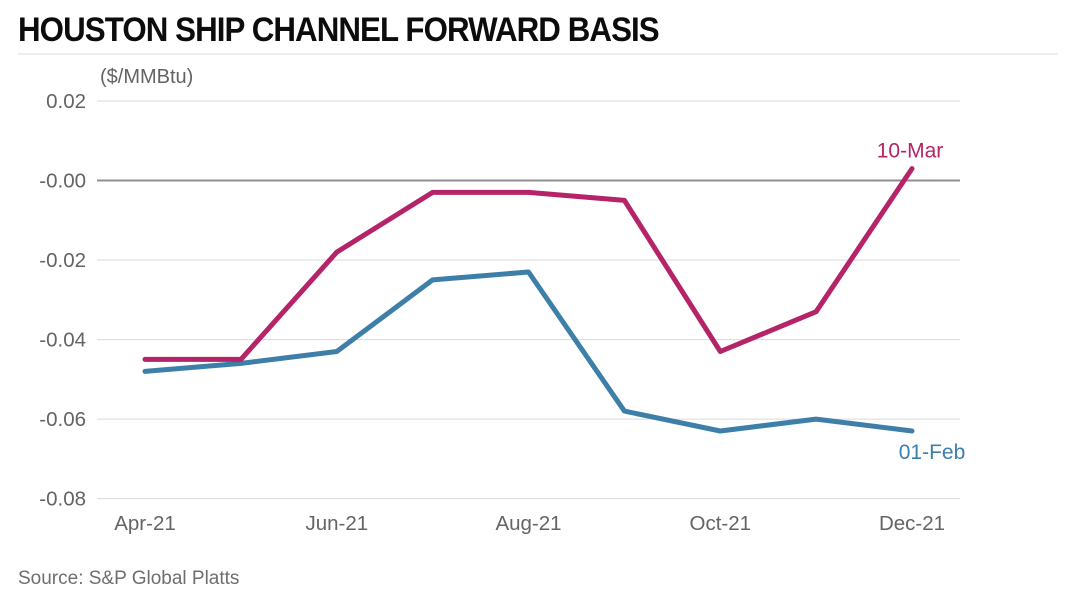 The width and height of the screenshot is (1074, 604). I want to click on x-tick-label: Aug-21, so click(528, 523).